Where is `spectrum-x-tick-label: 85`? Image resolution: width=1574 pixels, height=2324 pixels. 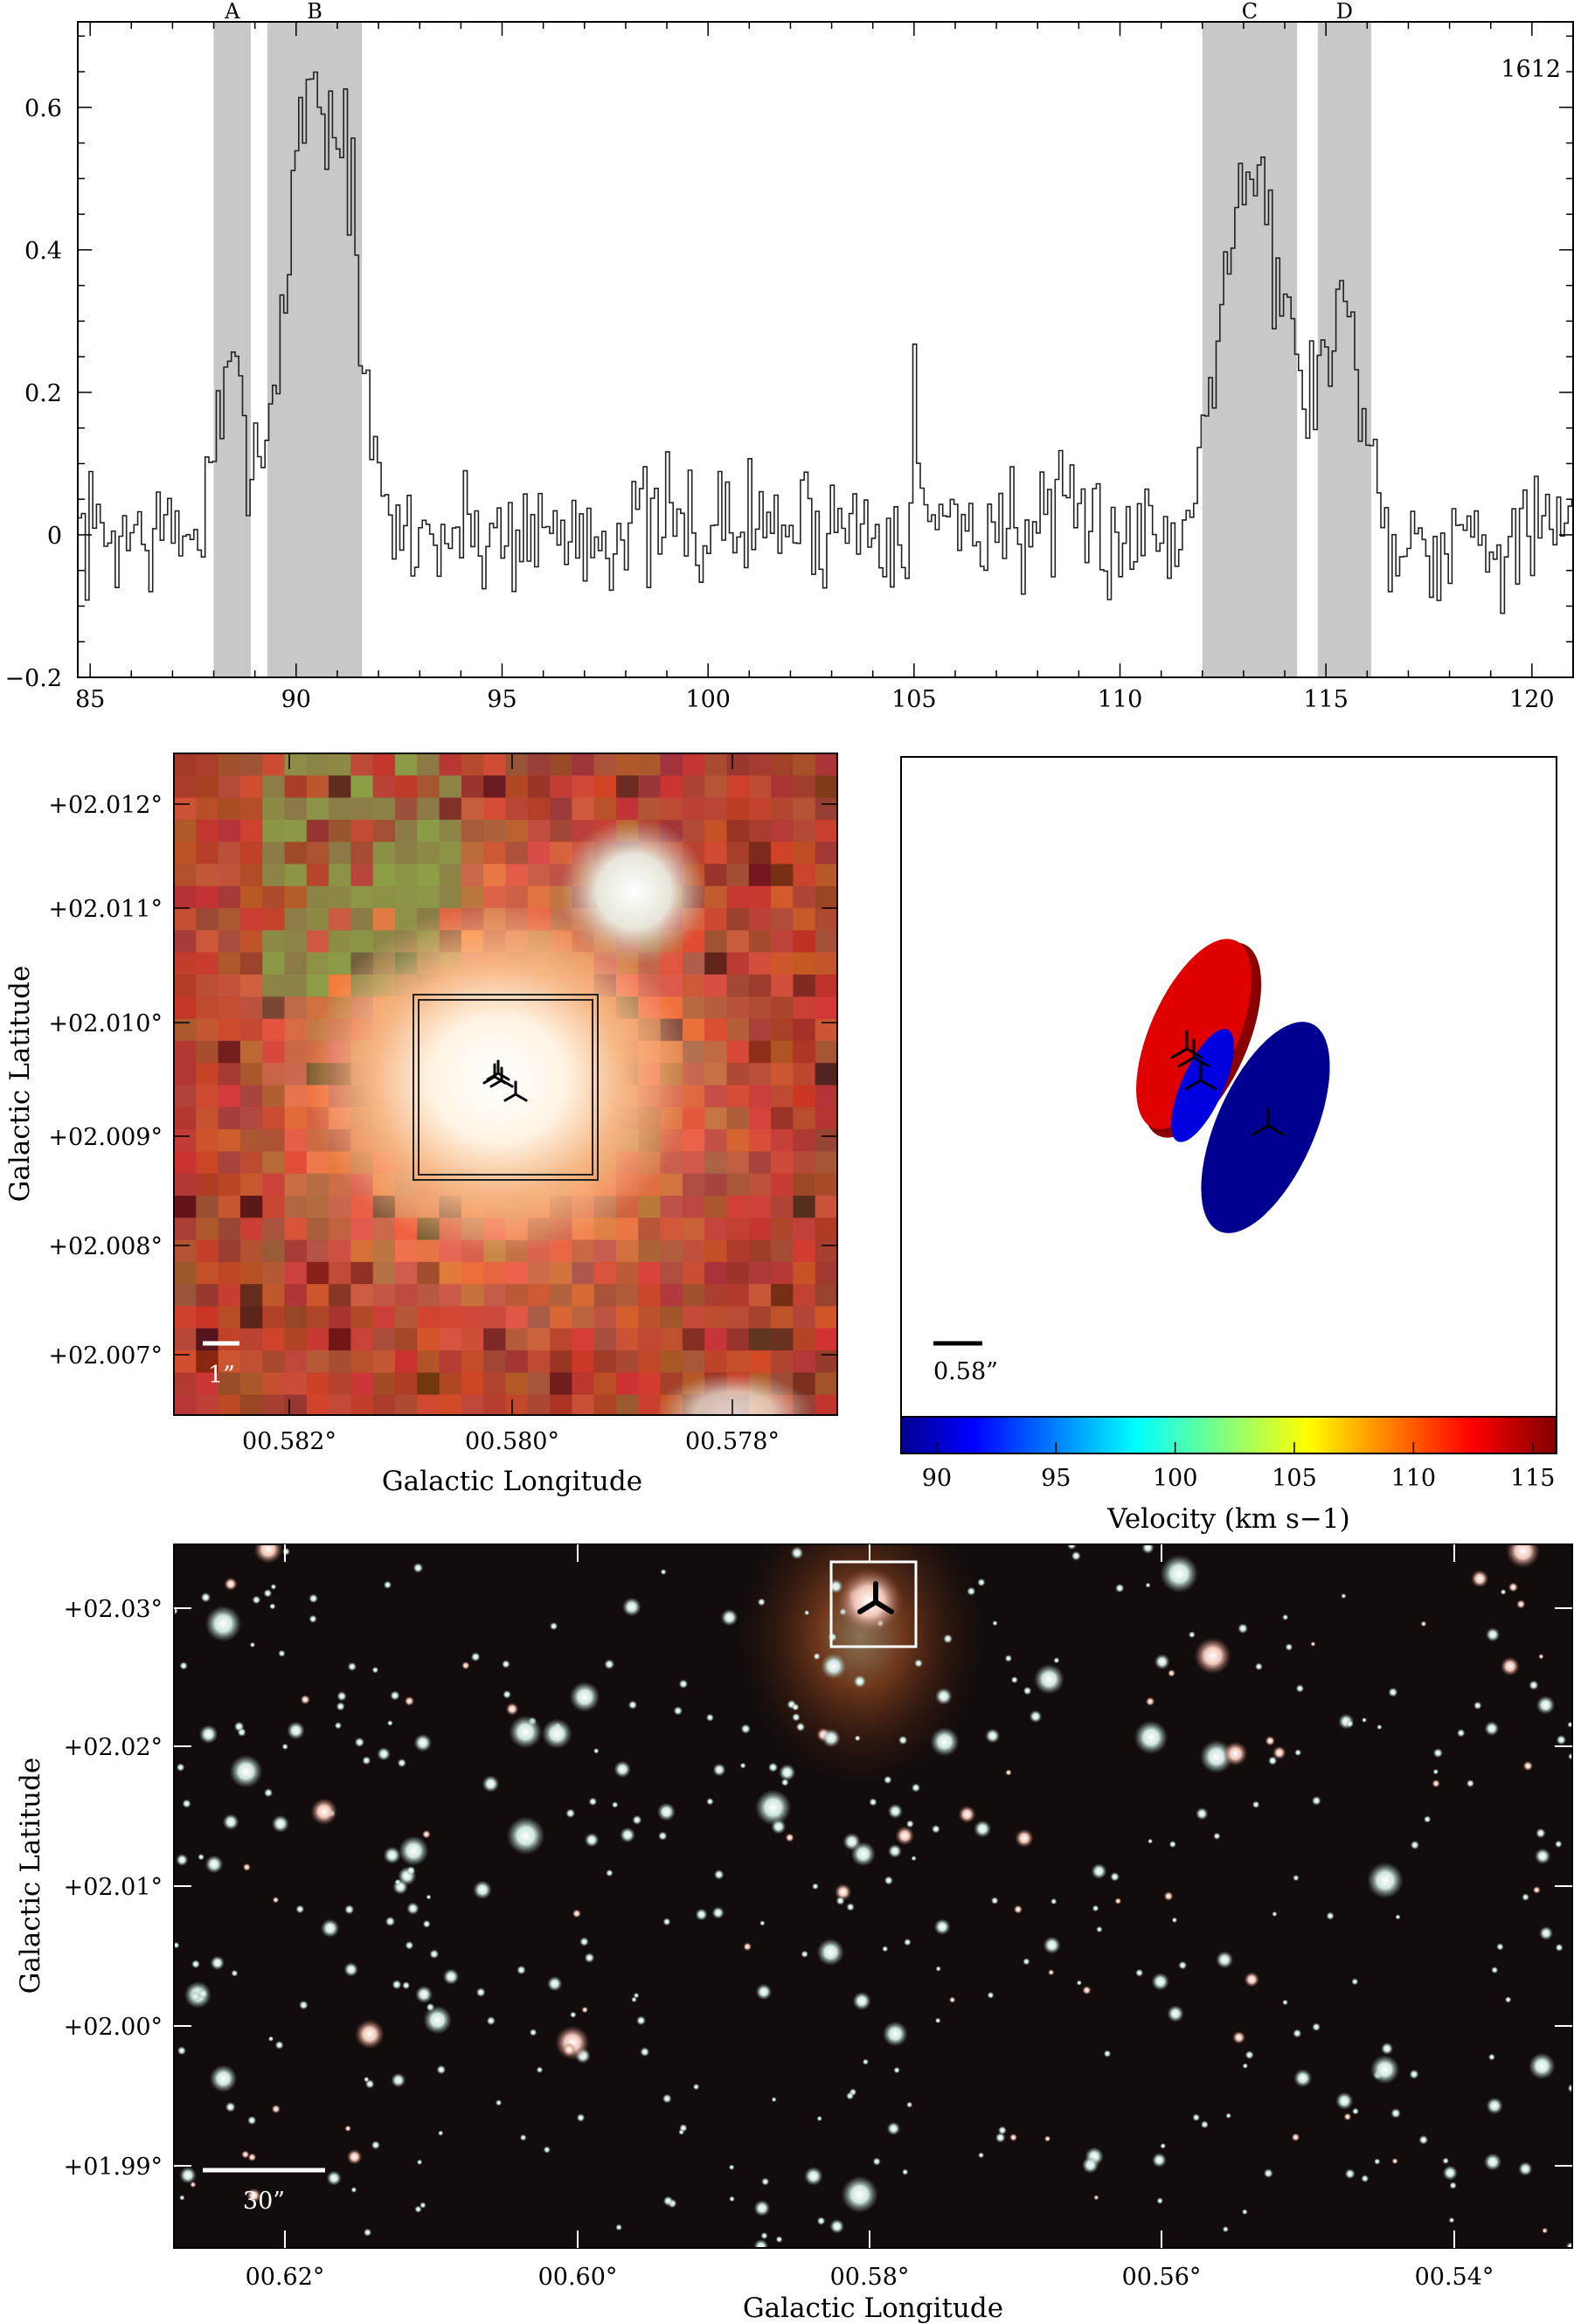
spectrum-x-tick-label: 85 is located at coordinates (90, 699).